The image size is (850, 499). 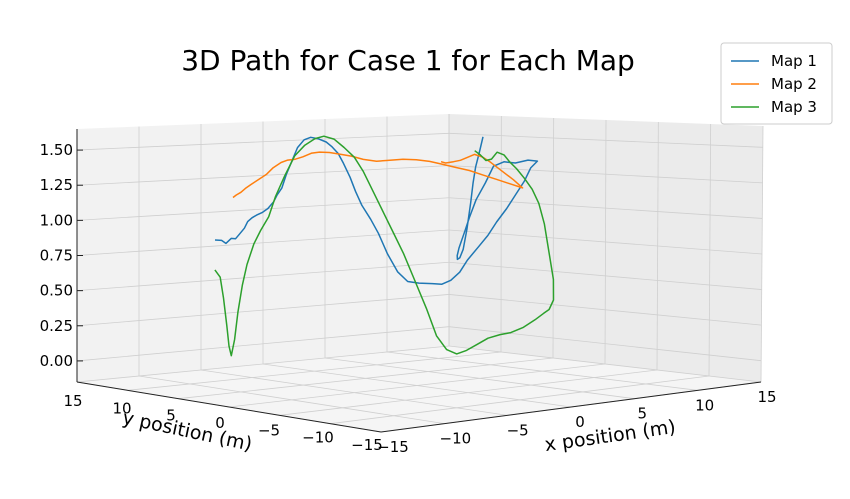 I want to click on x-tick-label: 5, so click(x=643, y=414).